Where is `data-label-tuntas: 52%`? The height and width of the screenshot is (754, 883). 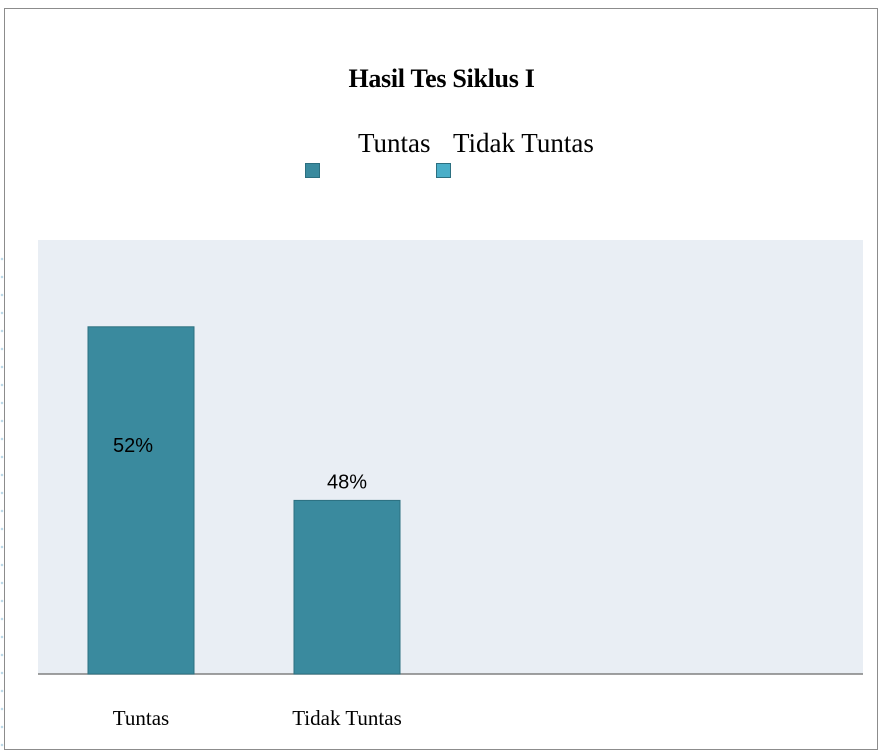
data-label-tuntas: 52% is located at coordinates (133, 446).